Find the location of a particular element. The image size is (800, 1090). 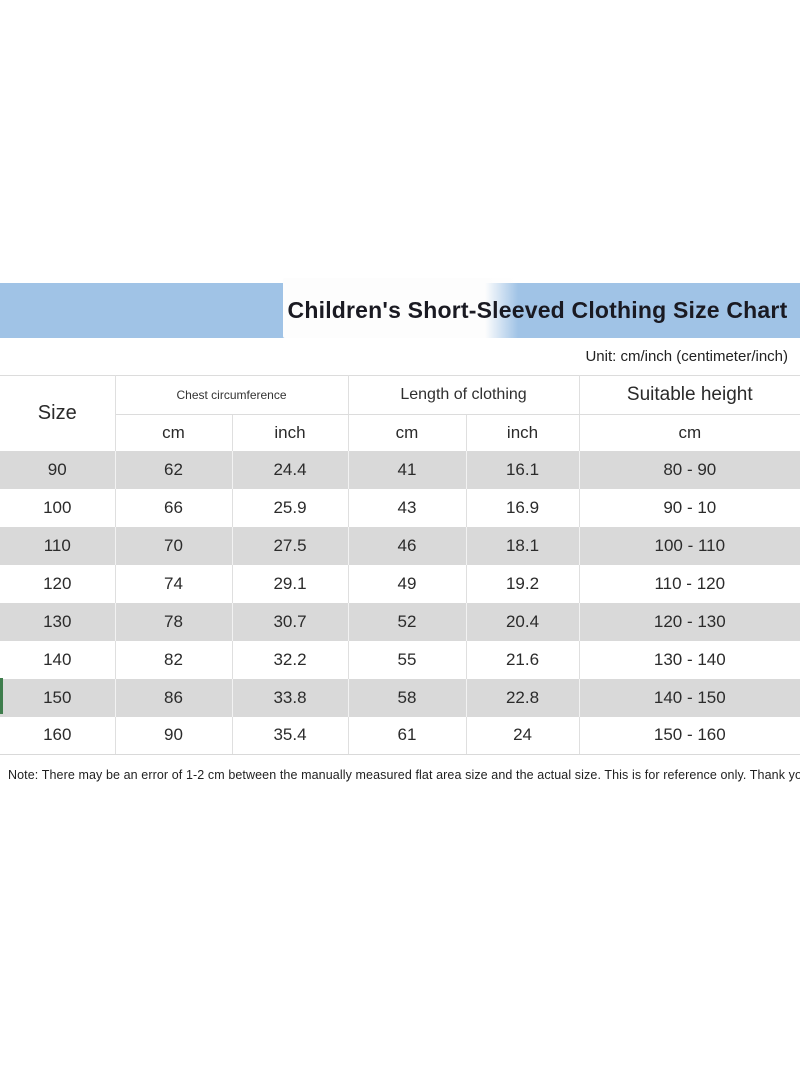

table-cell: 62 is located at coordinates (174, 469).